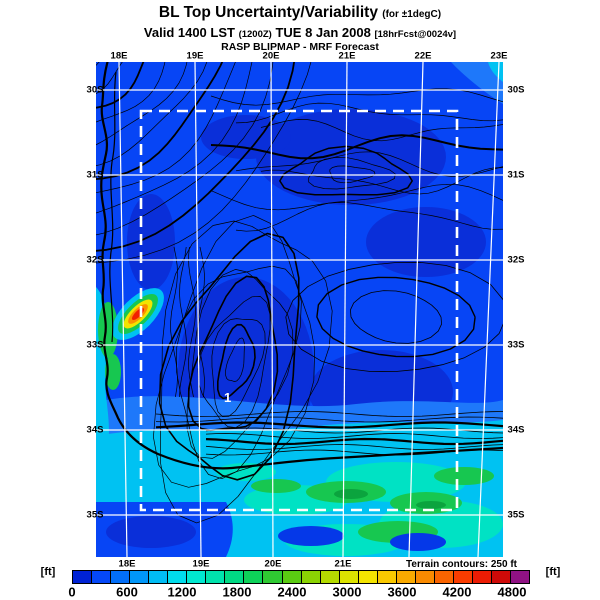  I want to click on right-lat-label: 31S, so click(516, 175).